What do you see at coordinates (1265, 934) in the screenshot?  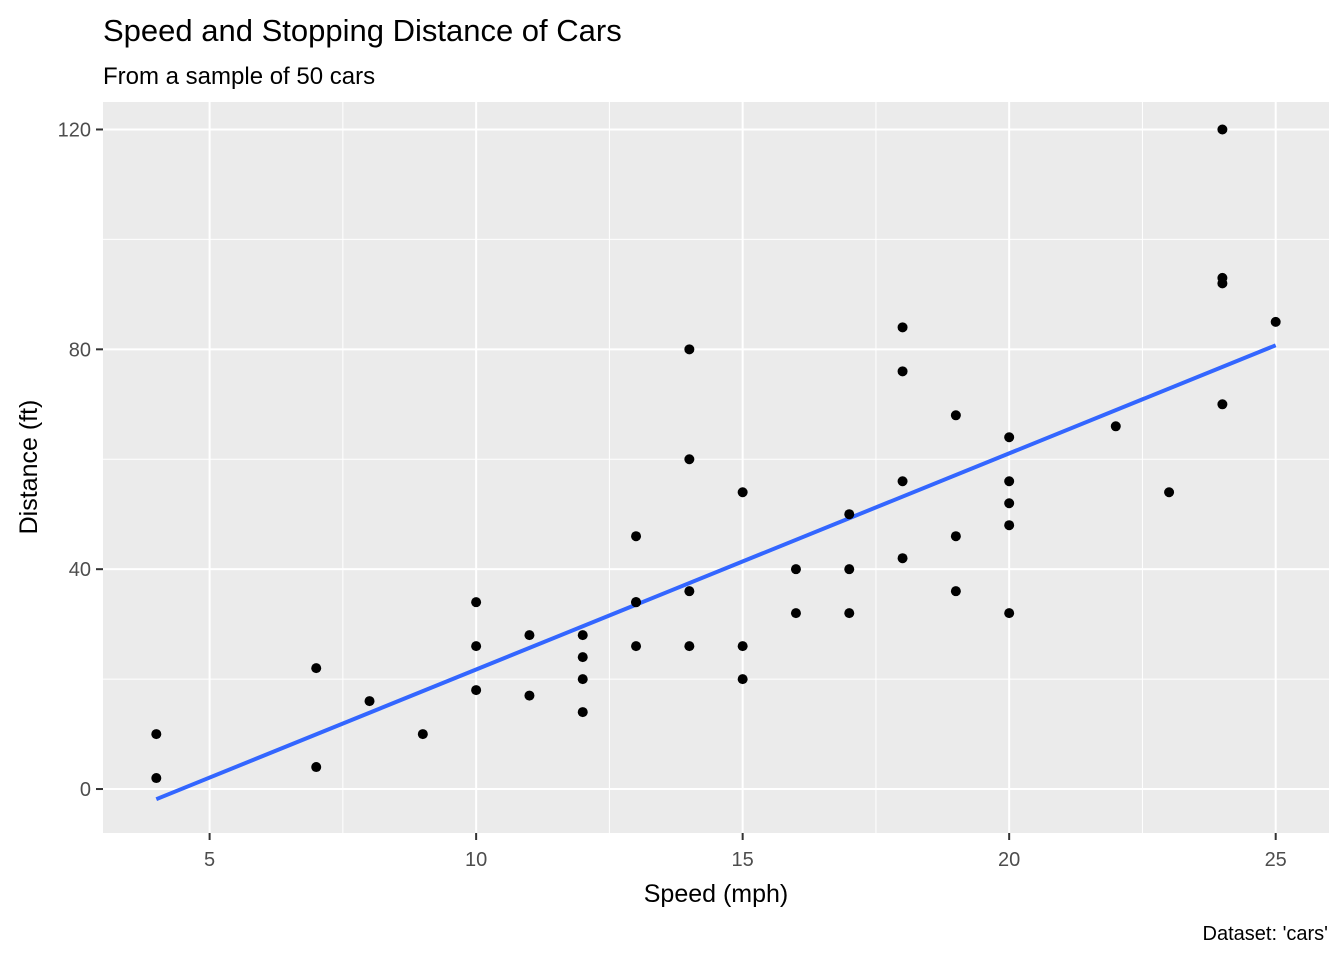 I see `chart-caption: Dataset: 'cars'` at bounding box center [1265, 934].